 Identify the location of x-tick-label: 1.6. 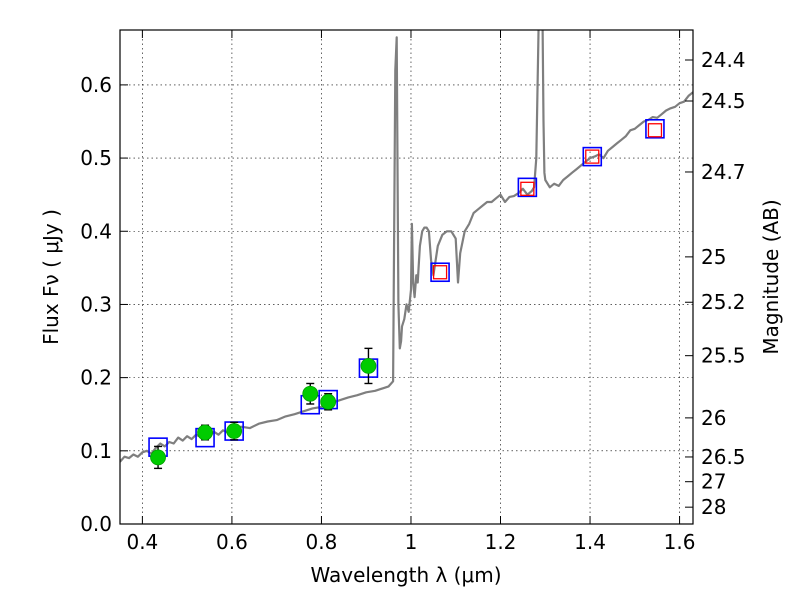
(680, 542).